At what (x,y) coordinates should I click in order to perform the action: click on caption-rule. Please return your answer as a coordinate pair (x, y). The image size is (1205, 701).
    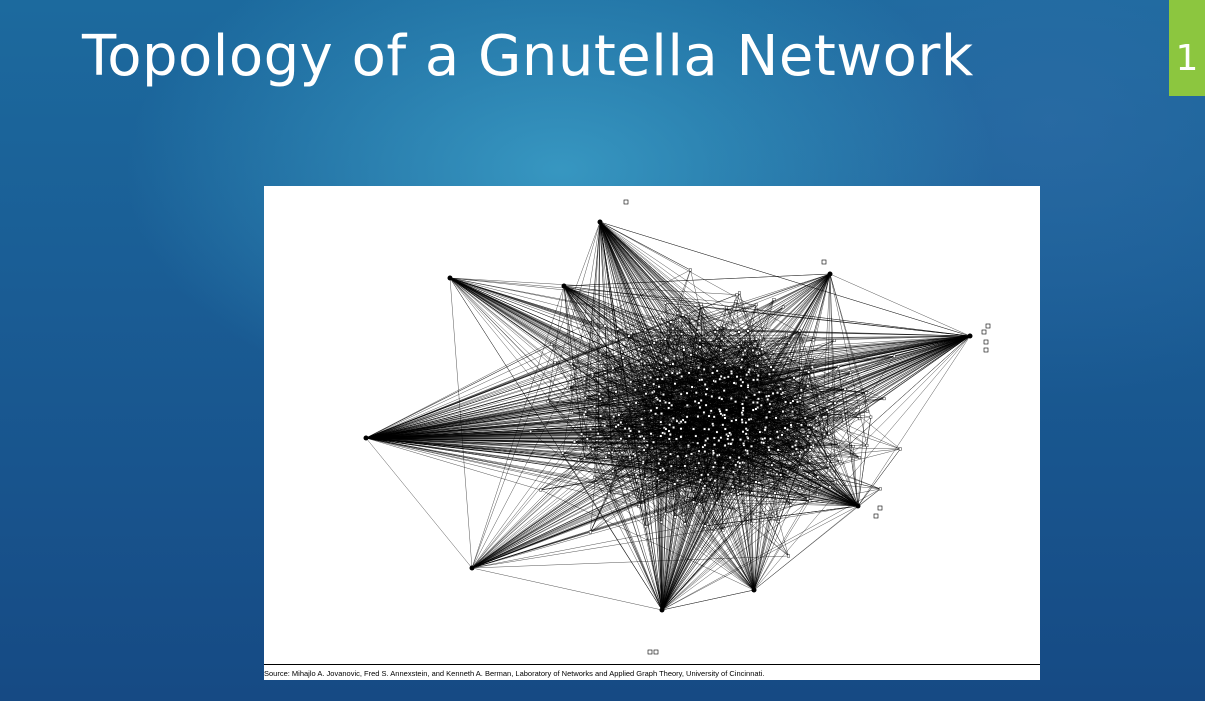
    Looking at the image, I should click on (652, 664).